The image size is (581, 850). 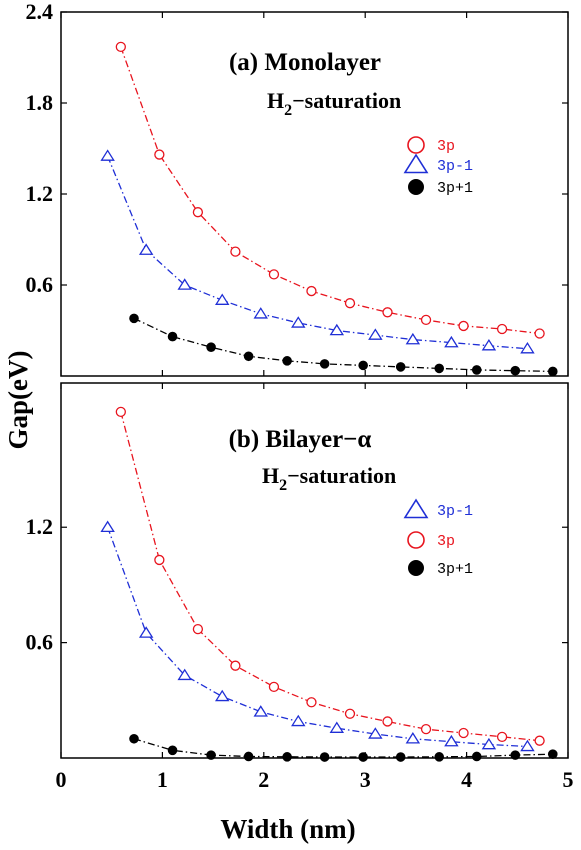 What do you see at coordinates (315, 779) in the screenshot?
I see `x-axis: 0 1 2 3 4 5` at bounding box center [315, 779].